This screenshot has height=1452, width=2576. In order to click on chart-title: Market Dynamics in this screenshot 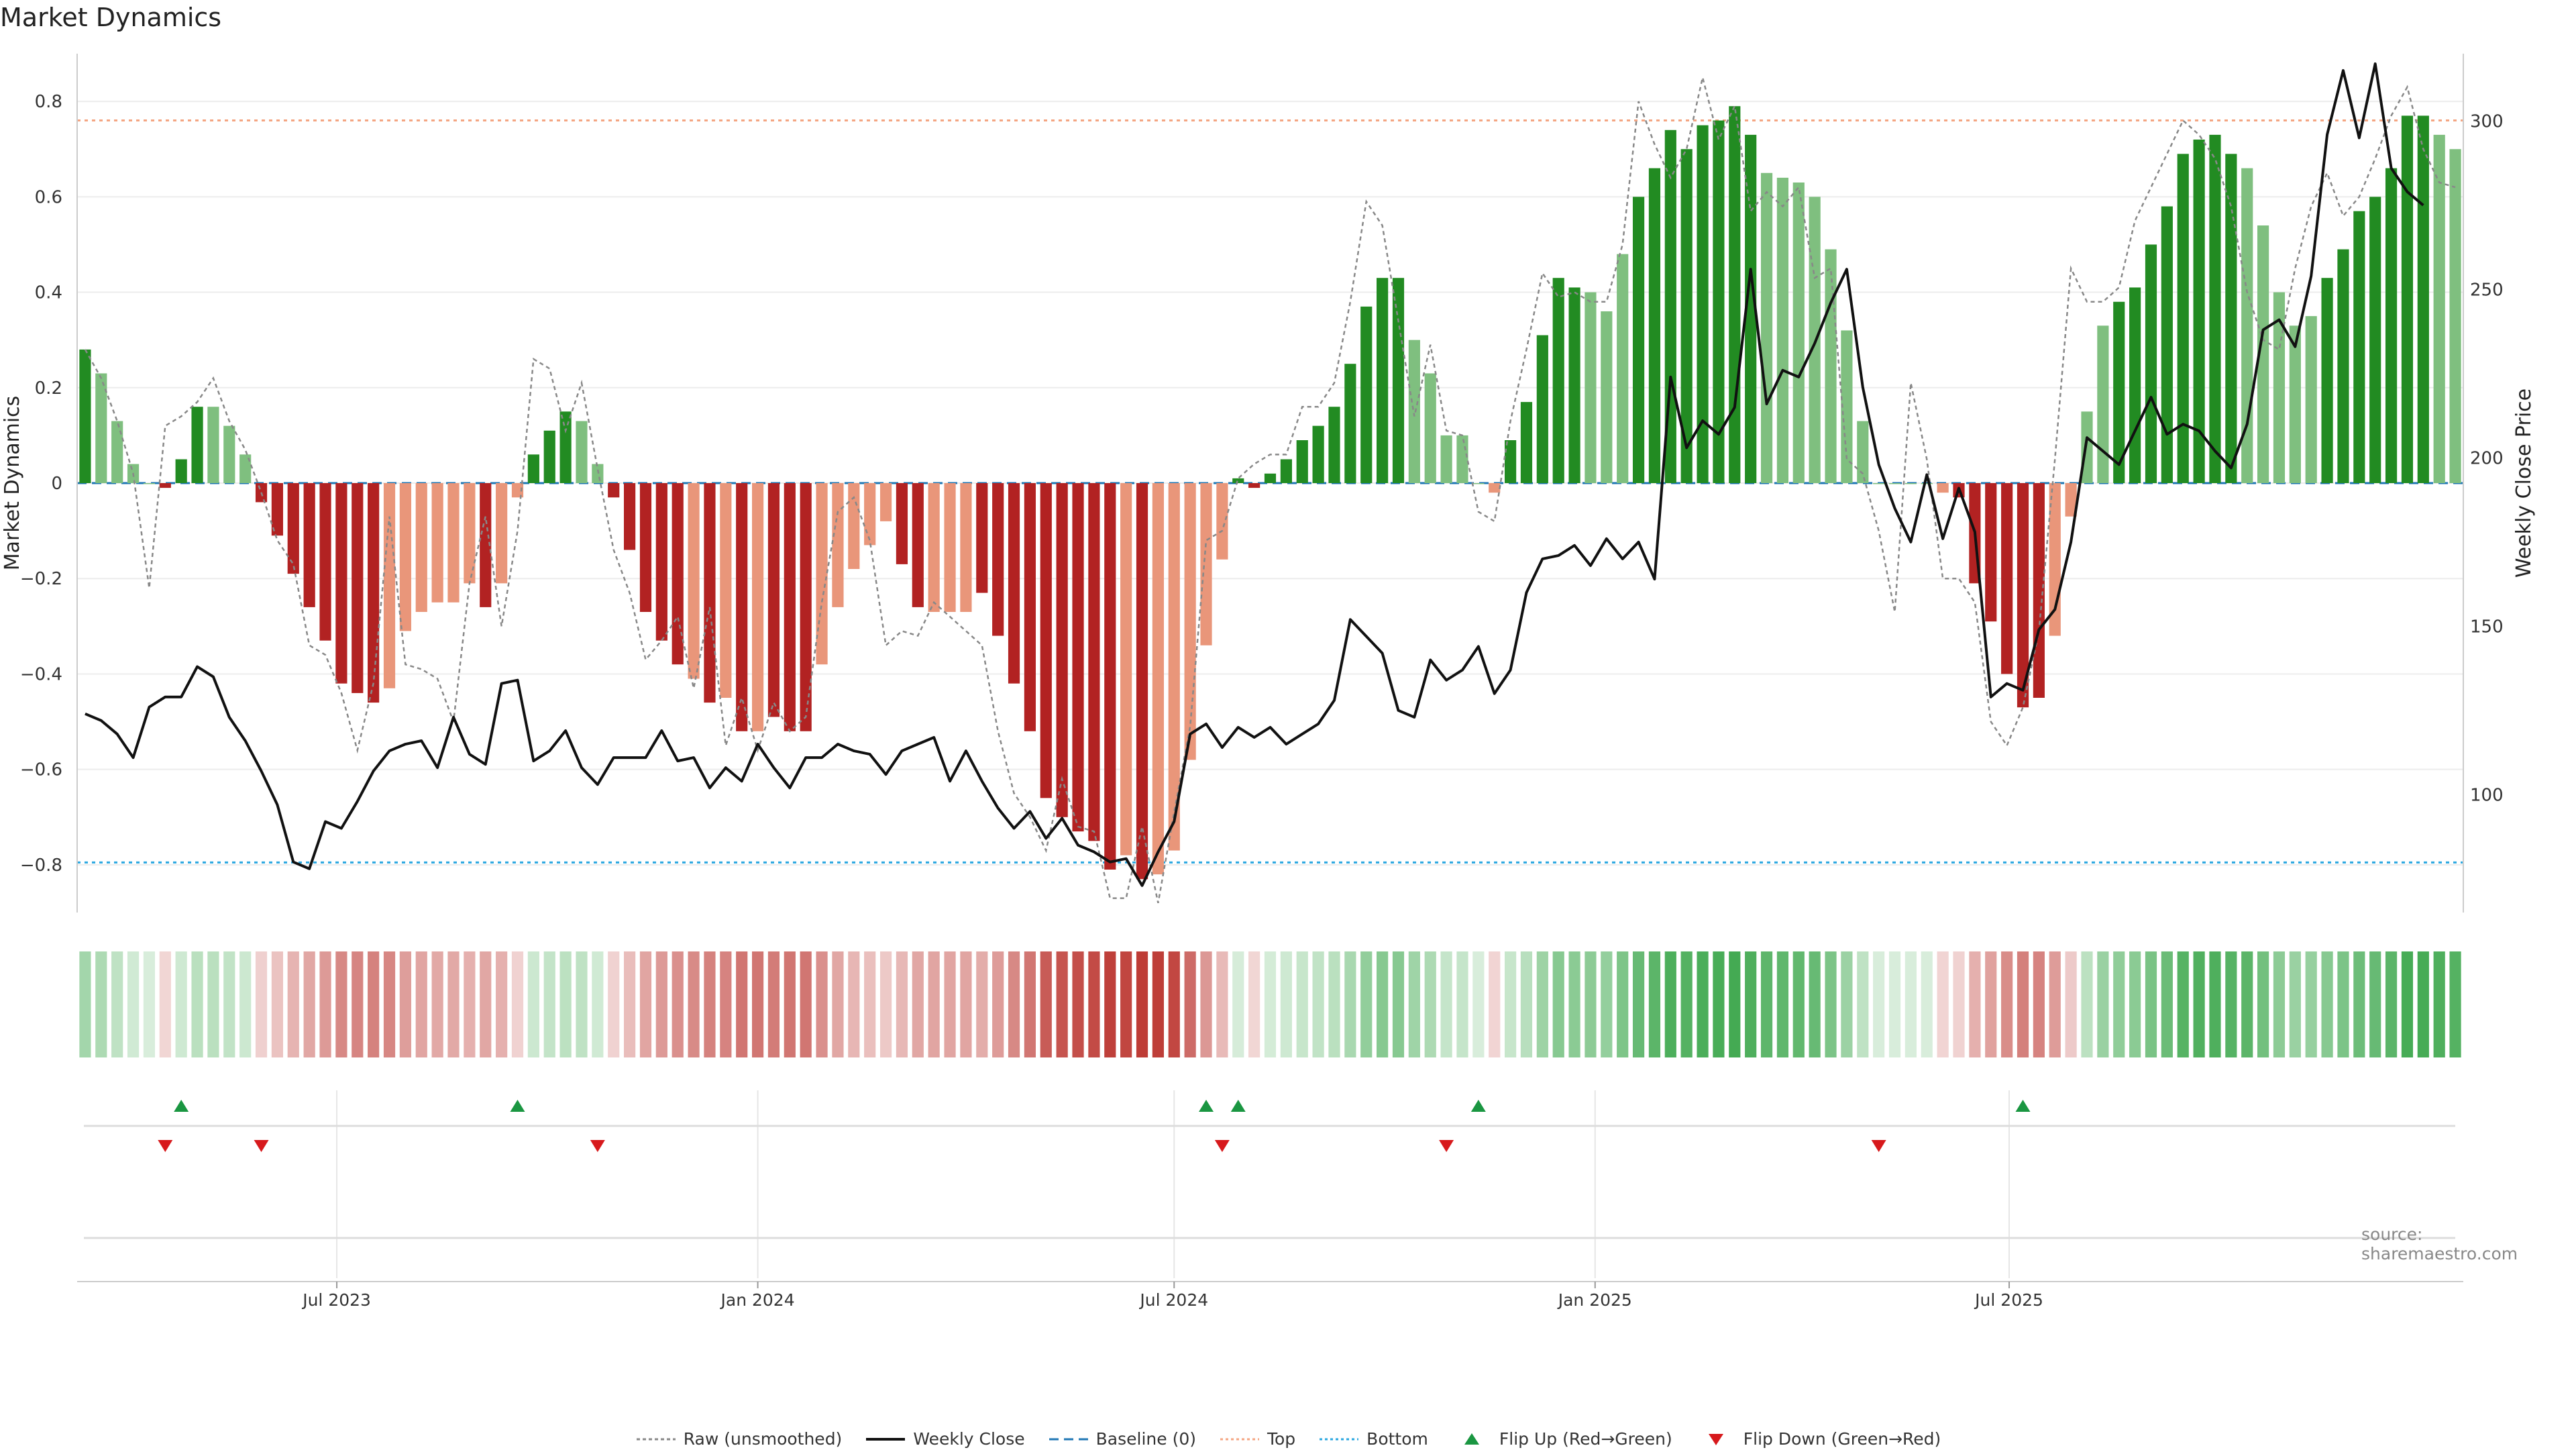, I will do `click(111, 18)`.